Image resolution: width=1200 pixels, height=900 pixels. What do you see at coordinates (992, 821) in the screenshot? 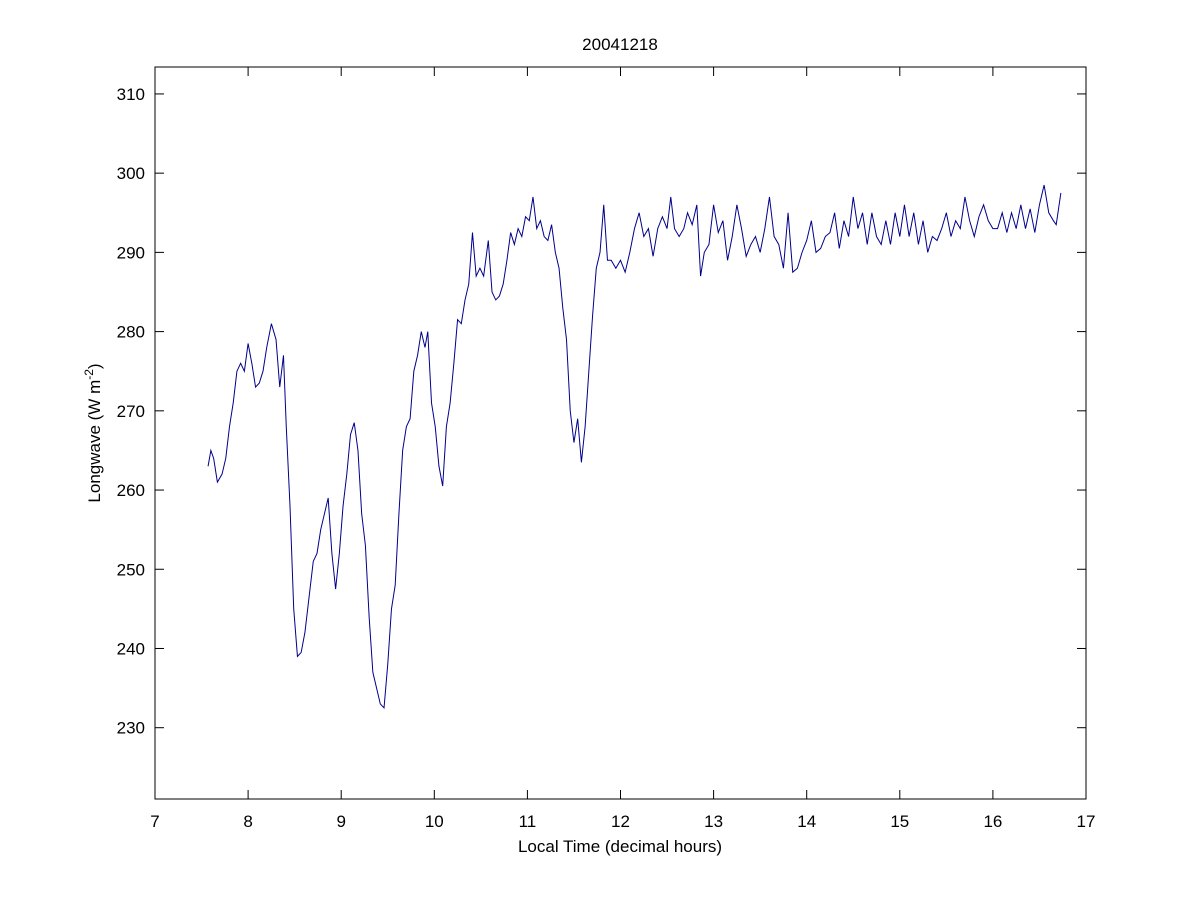
I see `x-tick-label: 16` at bounding box center [992, 821].